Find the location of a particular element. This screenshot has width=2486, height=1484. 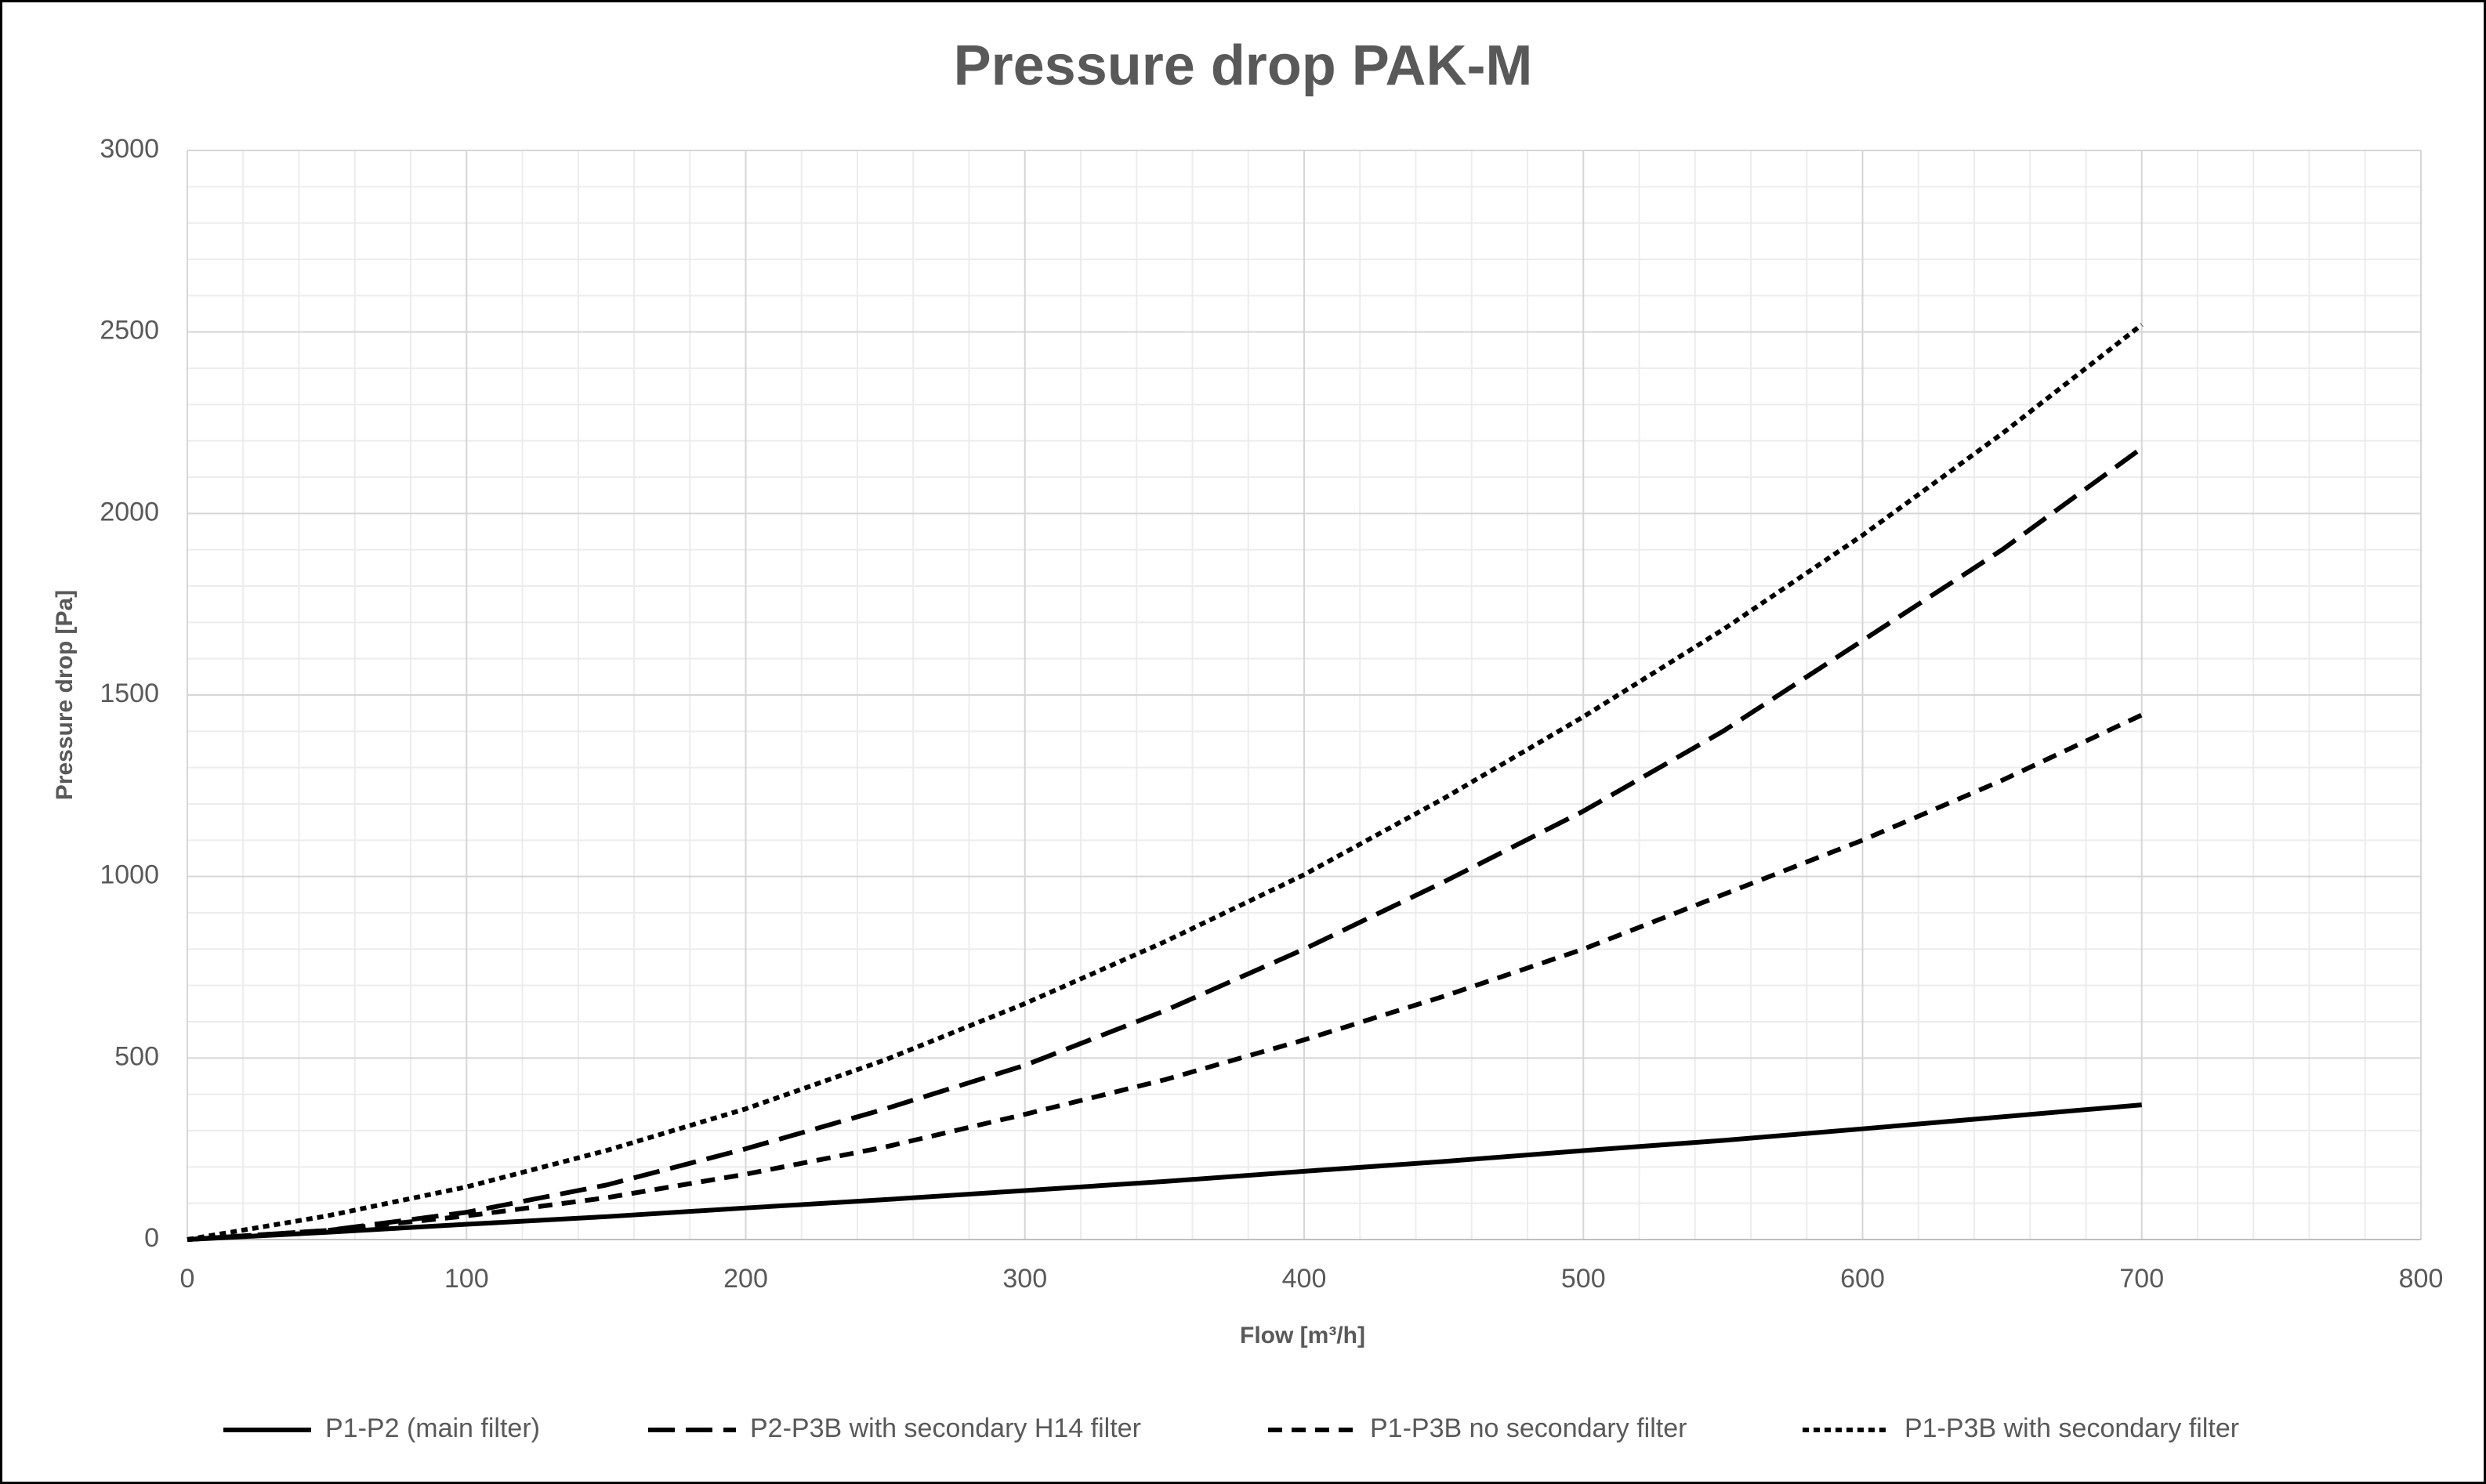

legend-label: P1-P3B with secondary filter is located at coordinates (2071, 1428).